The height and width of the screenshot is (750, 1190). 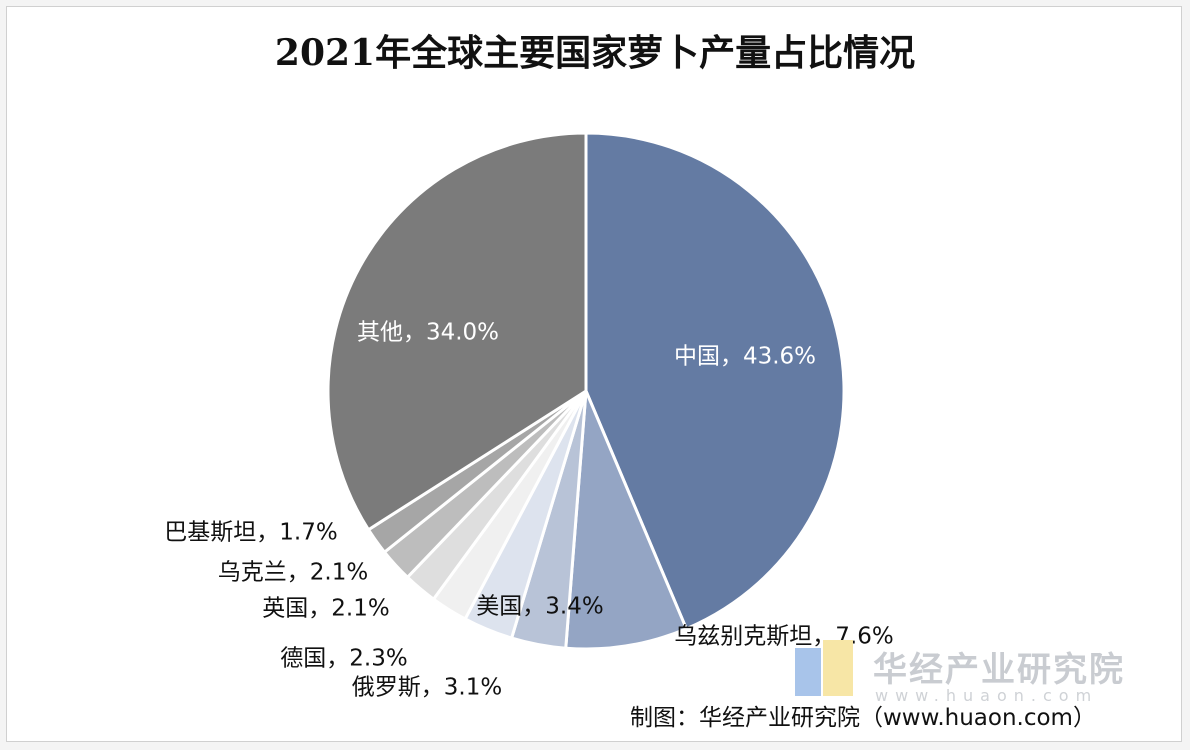 What do you see at coordinates (595, 53) in the screenshot?
I see `chart-title: 2021年全球主要国家萝卜产量占比情况` at bounding box center [595, 53].